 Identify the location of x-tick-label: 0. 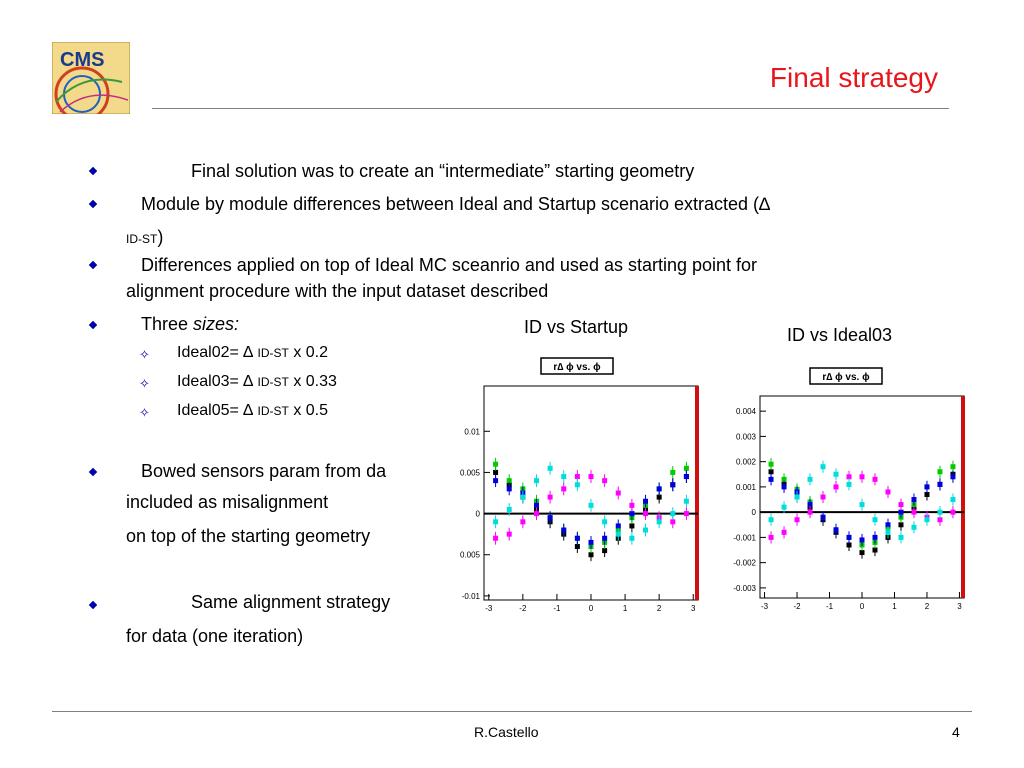
(862, 606).